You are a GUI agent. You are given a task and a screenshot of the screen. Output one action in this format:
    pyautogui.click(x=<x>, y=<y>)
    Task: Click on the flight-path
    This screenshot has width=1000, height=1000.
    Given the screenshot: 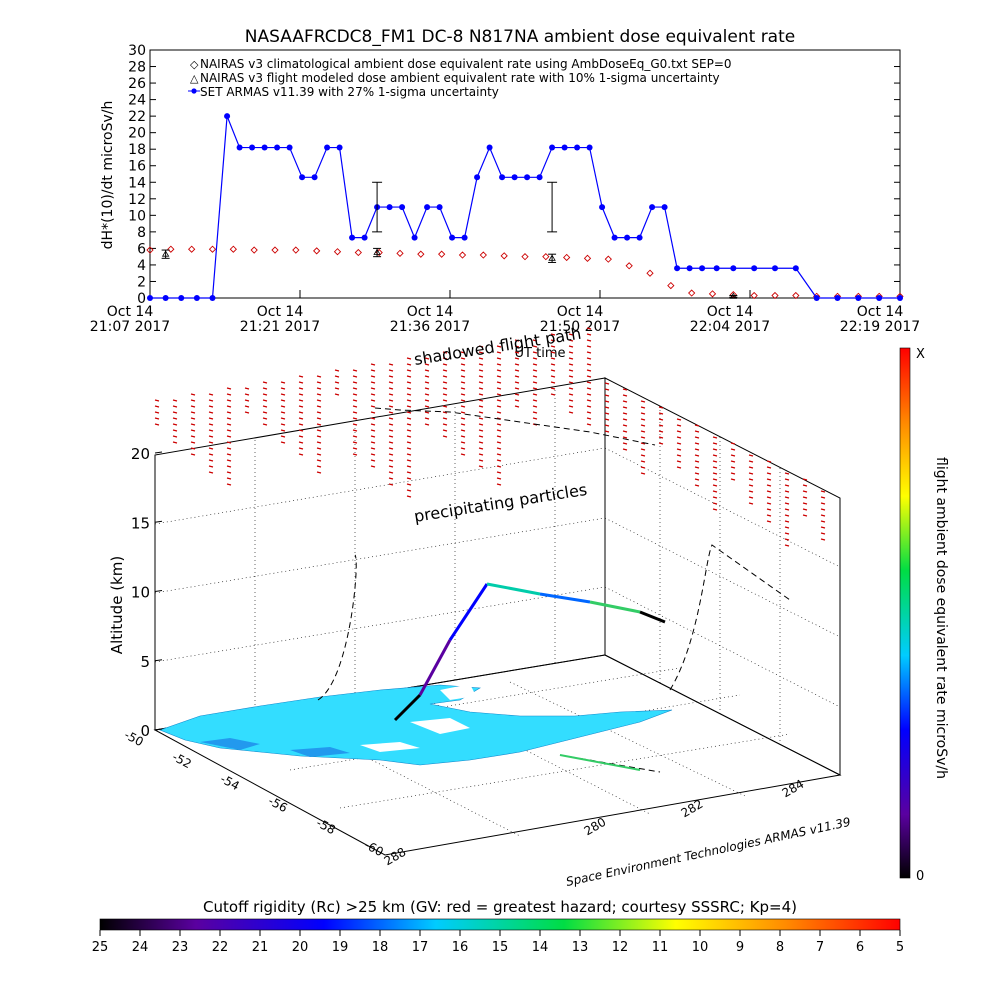 What is the action you would take?
    pyautogui.click(x=529, y=676)
    